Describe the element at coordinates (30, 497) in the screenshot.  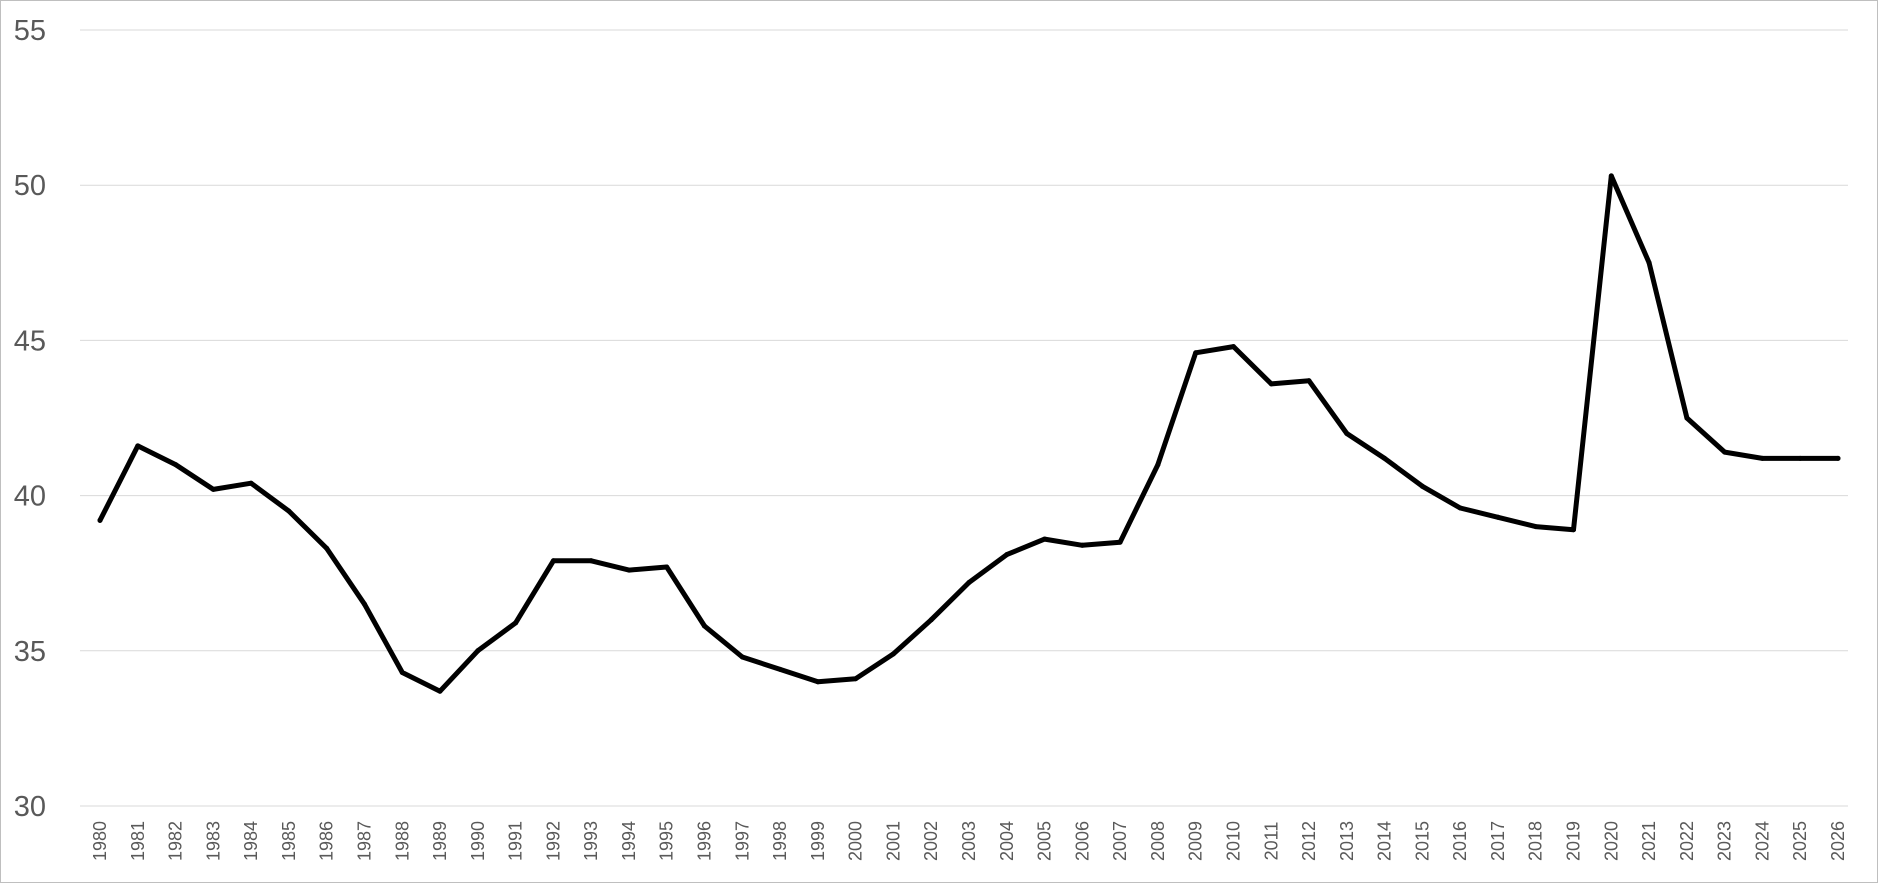
I see `y-tick-label: 40` at that location.